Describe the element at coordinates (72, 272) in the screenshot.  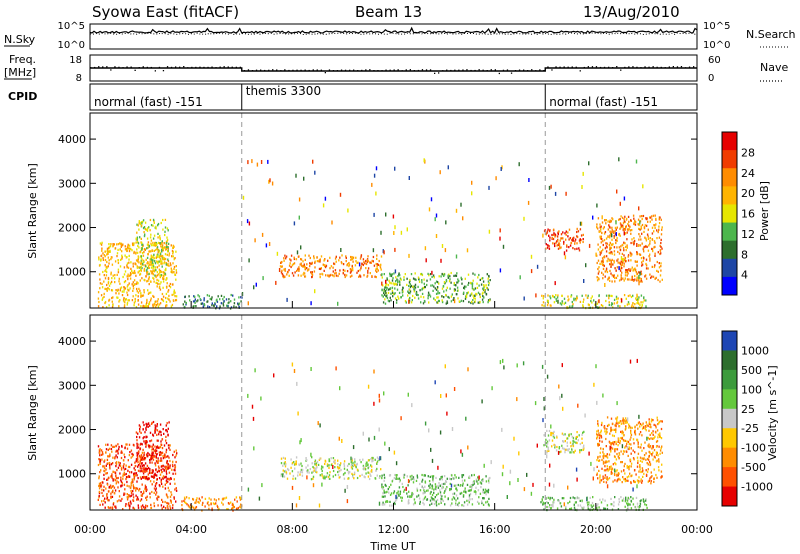
I see `ytick-label: 1000` at that location.